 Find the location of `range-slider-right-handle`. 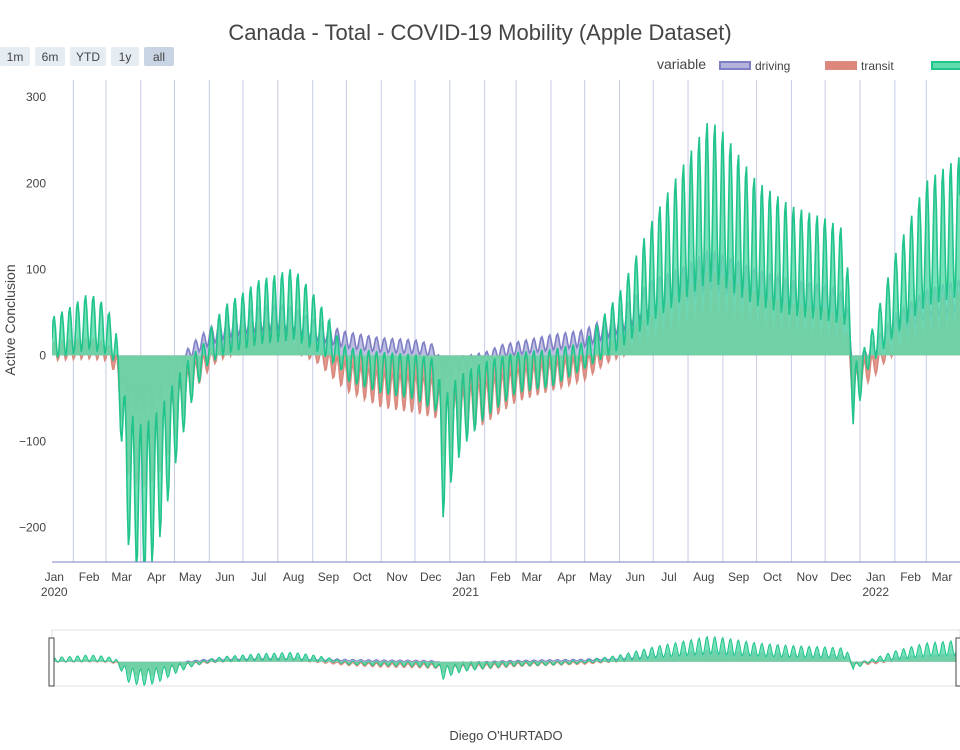

range-slider-right-handle is located at coordinates (957, 662).